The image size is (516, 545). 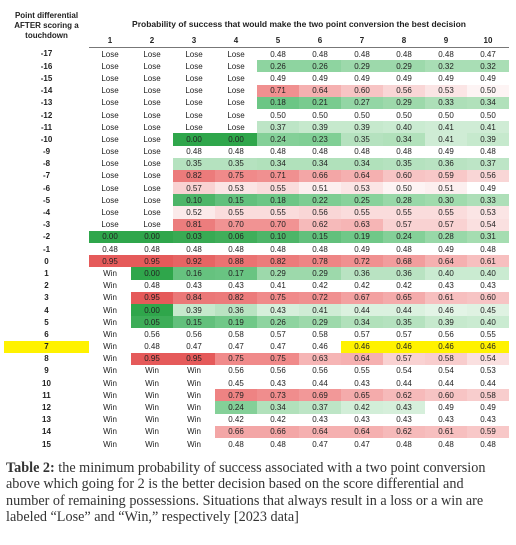 What do you see at coordinates (446, 236) in the screenshot?
I see `table-cell: 0.28` at bounding box center [446, 236].